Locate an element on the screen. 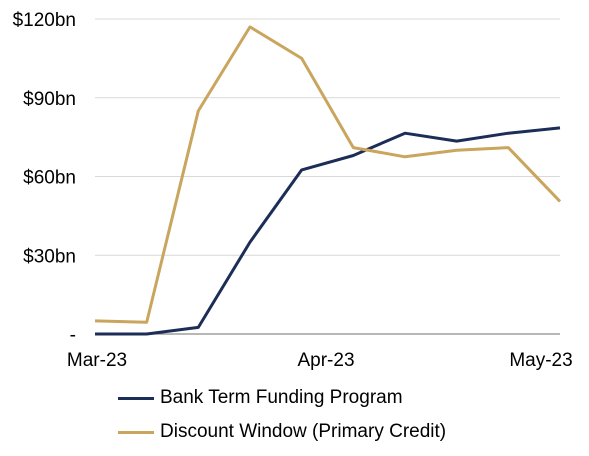 This screenshot has height=456, width=589. y-axis-tick-labels: - $30bn $60bn $90bn $120bn is located at coordinates (44, 178).